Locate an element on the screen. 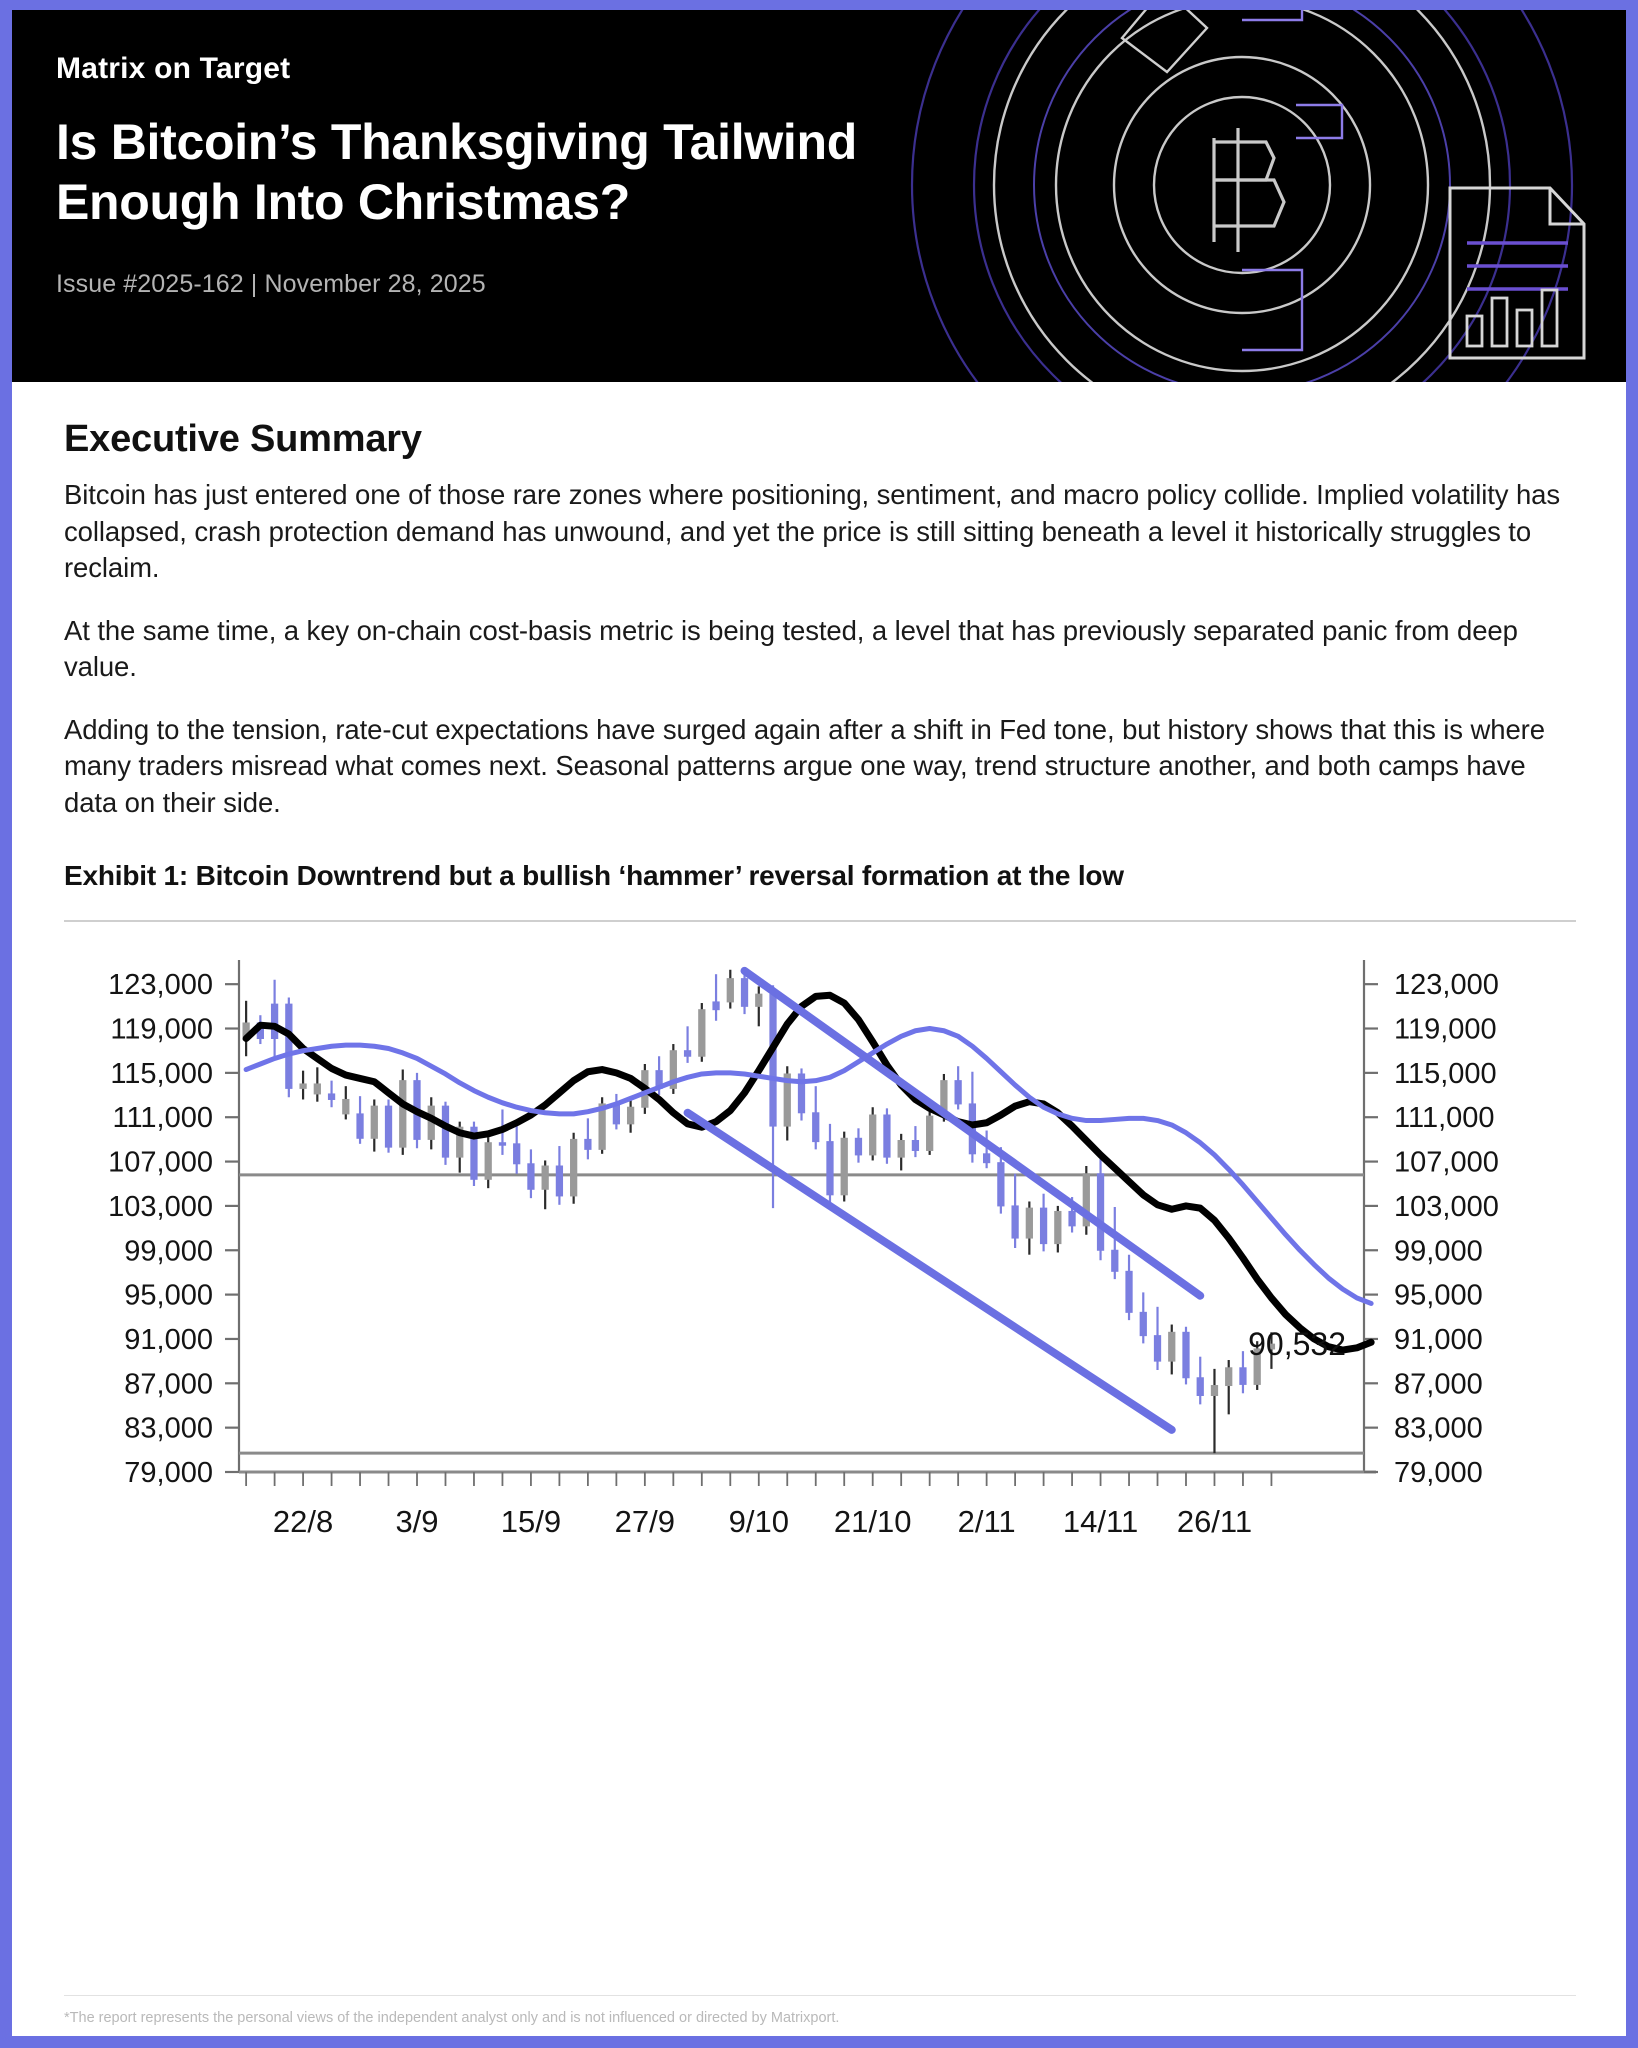  y-tick-label-right: 99,000 is located at coordinates (1438, 1251).